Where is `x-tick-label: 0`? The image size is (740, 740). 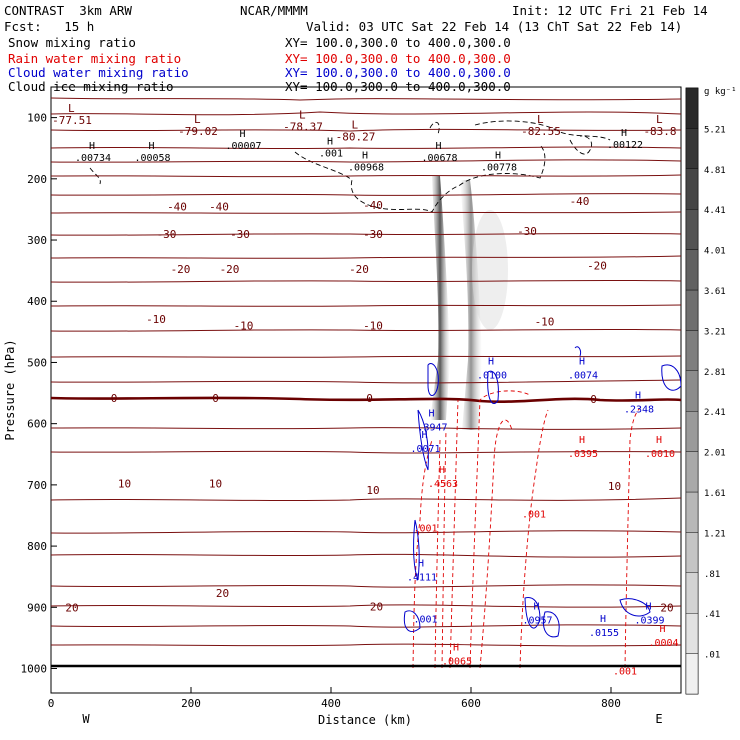
x-tick-label: 0 is located at coordinates (51, 703).